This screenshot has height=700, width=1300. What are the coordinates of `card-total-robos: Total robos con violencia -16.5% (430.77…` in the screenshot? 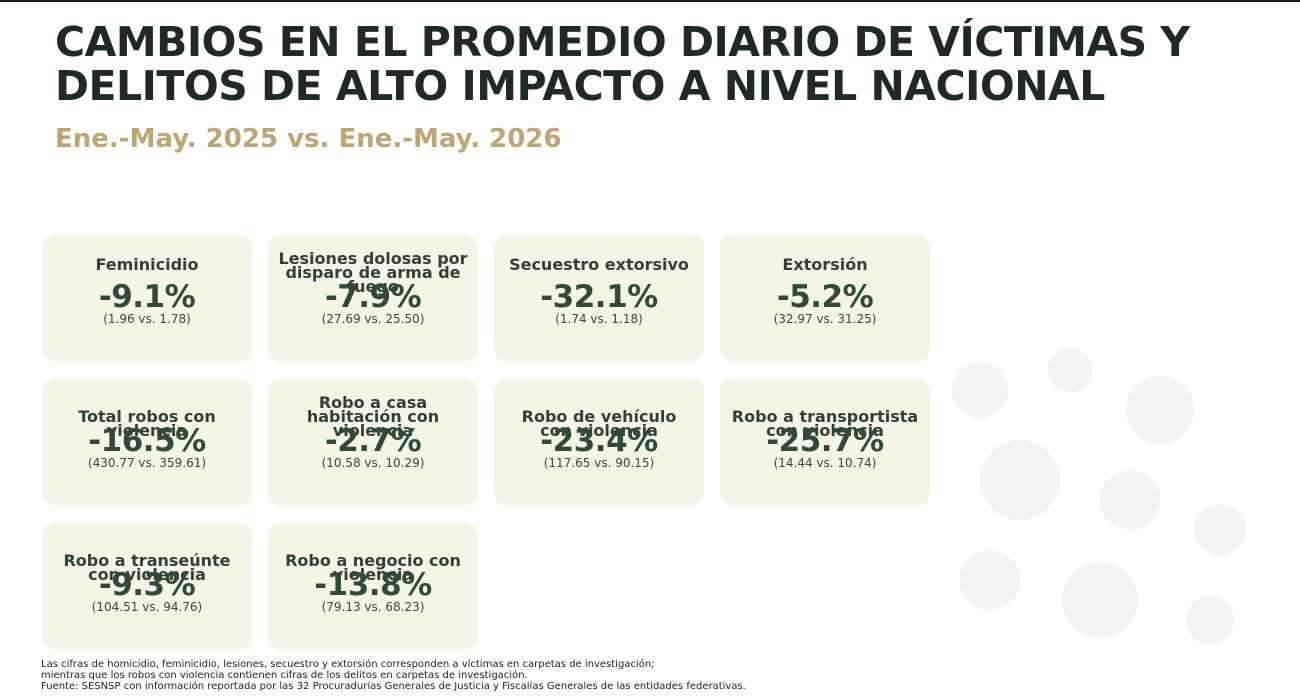 It's located at (147, 442).